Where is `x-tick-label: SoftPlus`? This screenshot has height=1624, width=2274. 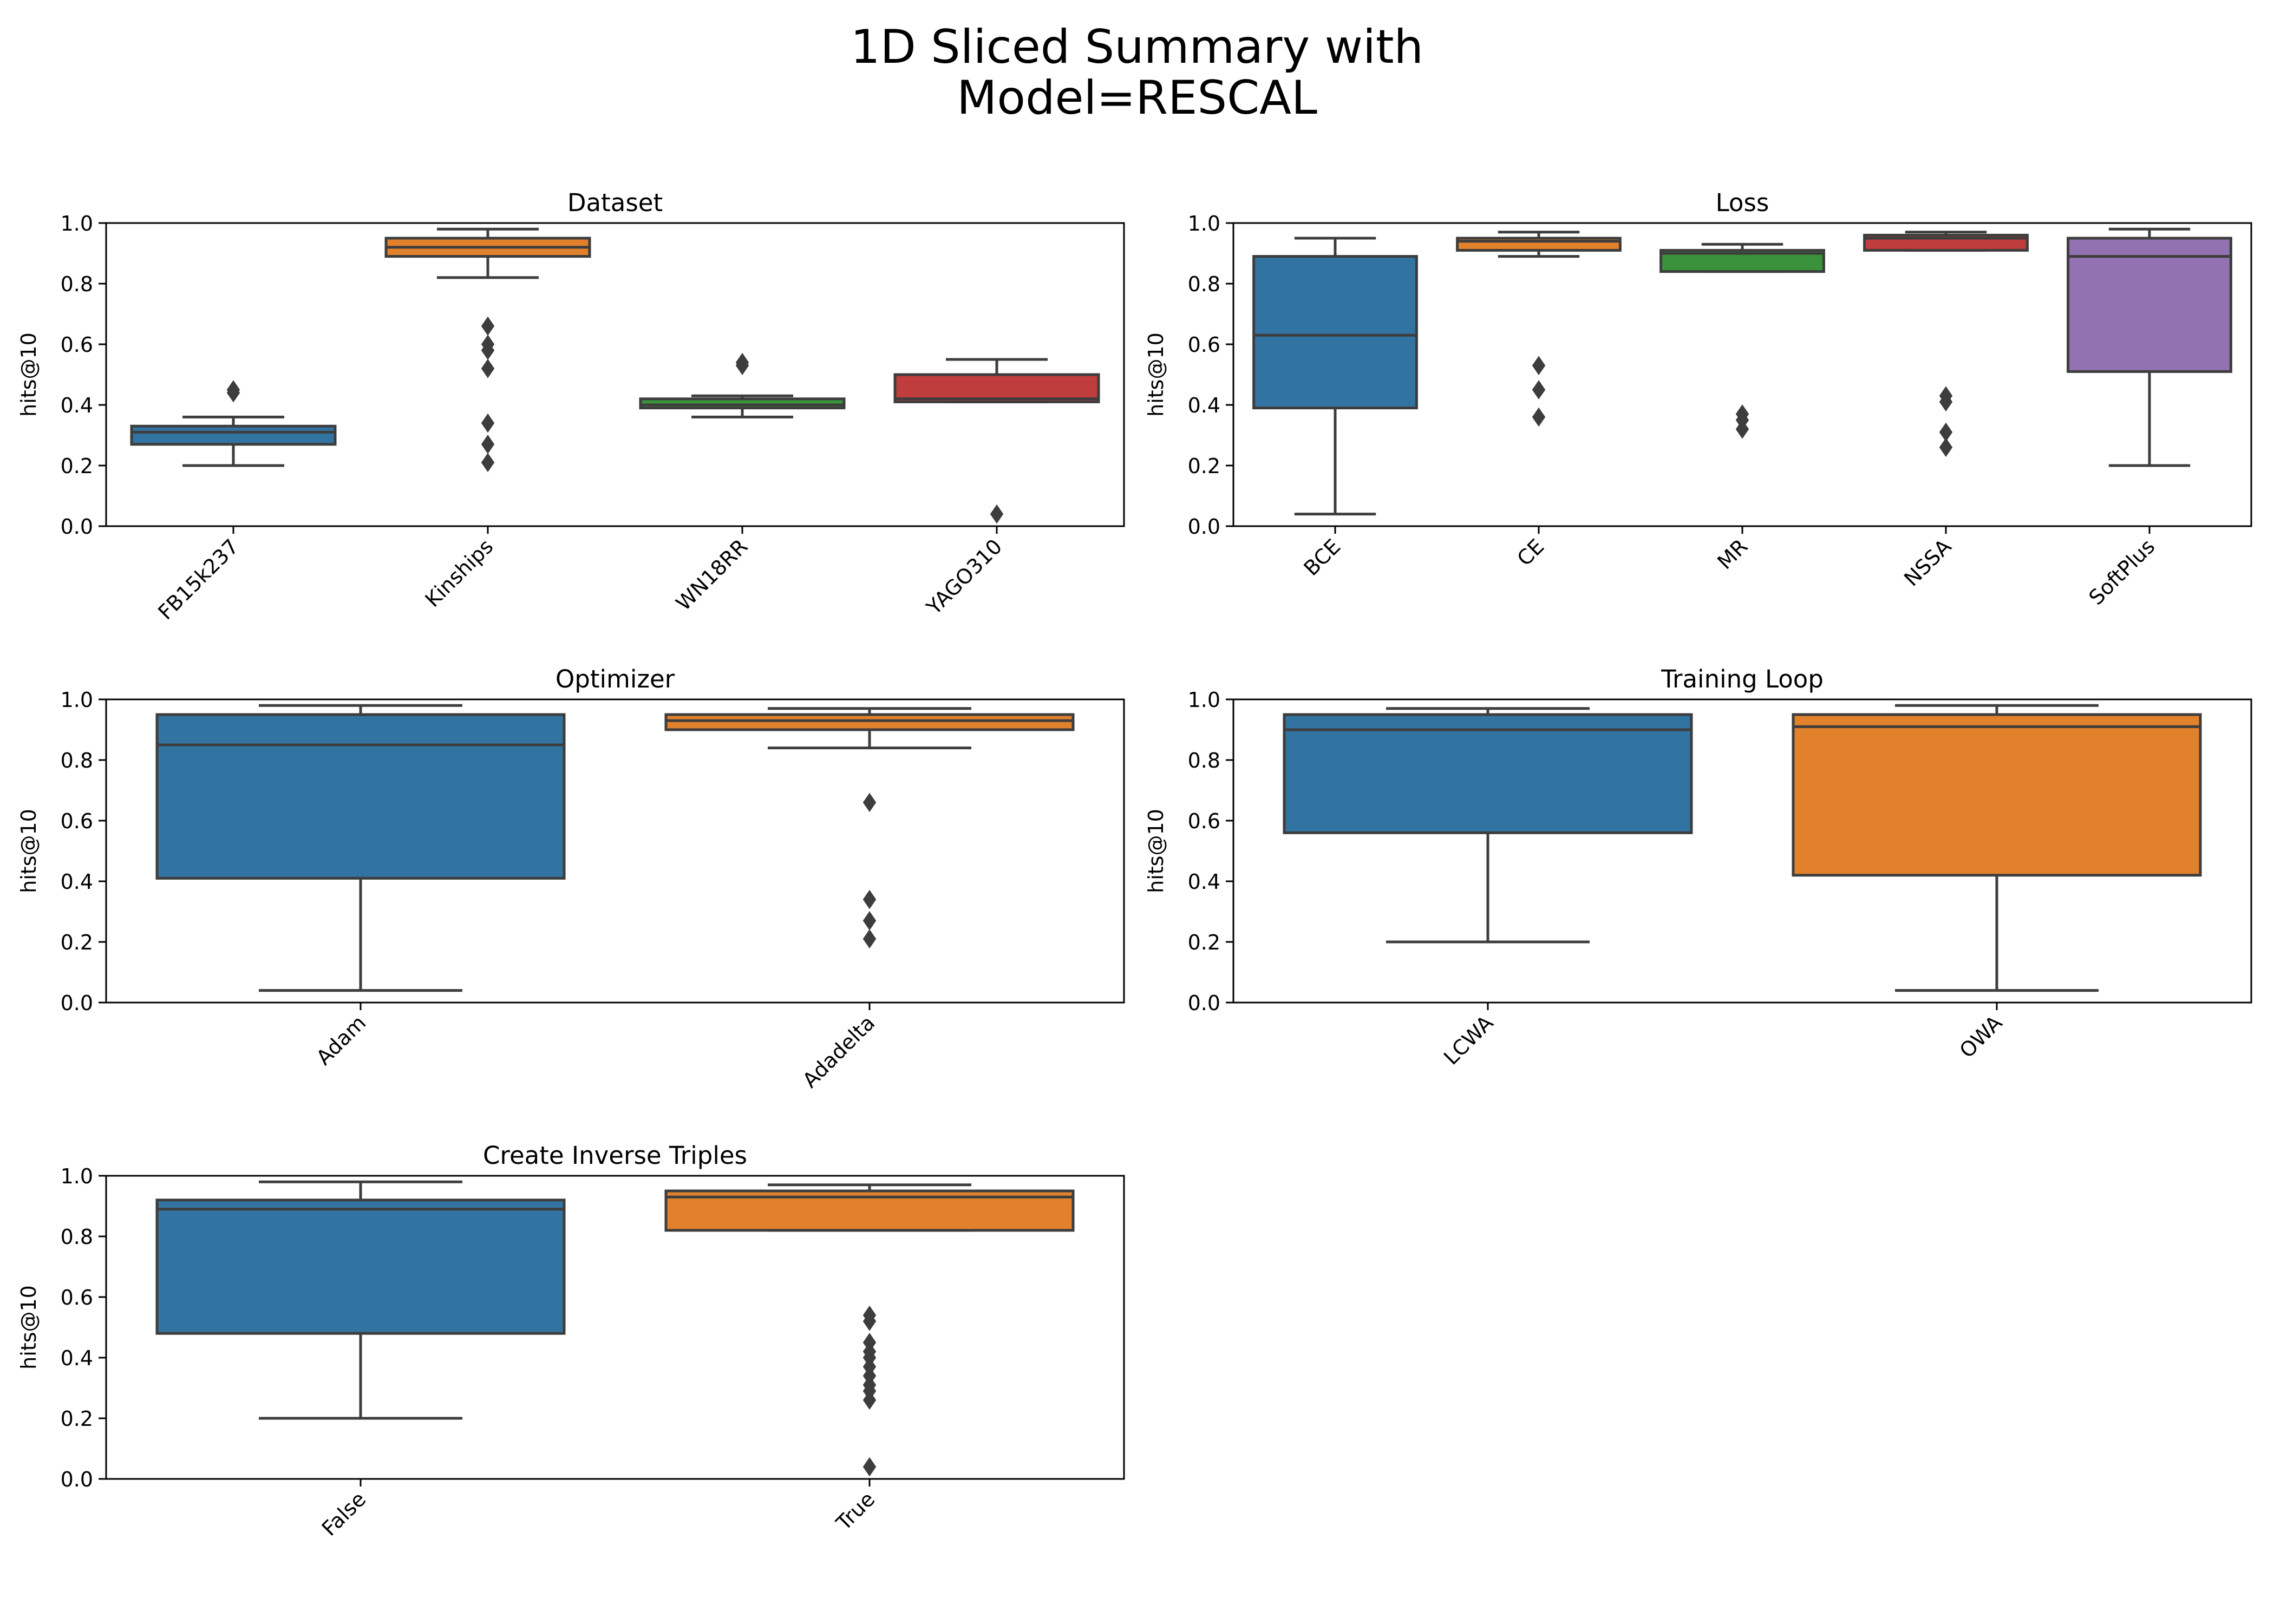
x-tick-label: SoftPlus is located at coordinates (2122, 572).